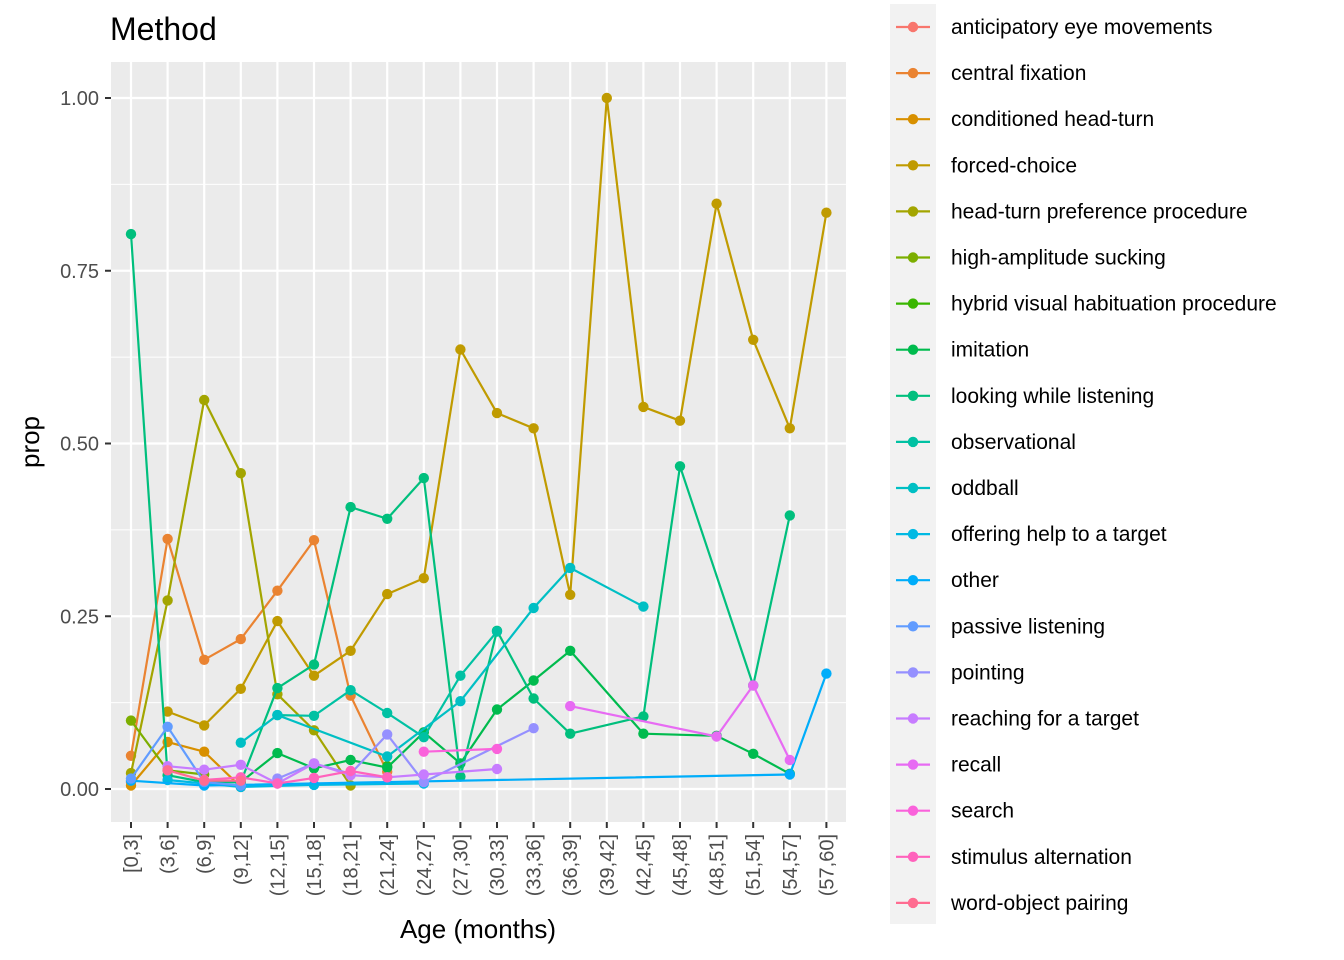 The image size is (1344, 960). Describe the element at coordinates (169, 854) in the screenshot. I see `x-tick-label: (3,6]` at that location.